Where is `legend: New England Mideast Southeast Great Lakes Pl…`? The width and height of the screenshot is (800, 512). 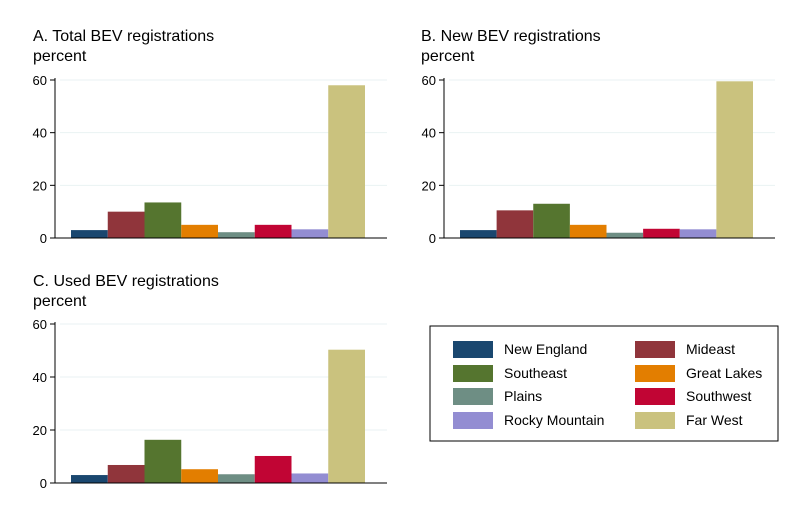 legend: New England Mideast Southeast Great Lakes Pl… is located at coordinates (604, 383).